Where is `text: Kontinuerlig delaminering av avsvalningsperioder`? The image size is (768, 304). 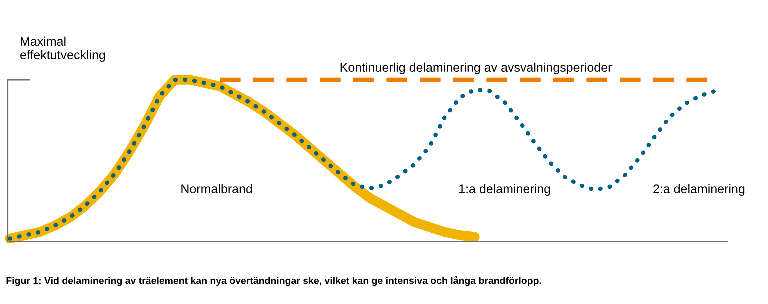 text: Kontinuerlig delaminering av avsvalningsperioder is located at coordinates (476, 68).